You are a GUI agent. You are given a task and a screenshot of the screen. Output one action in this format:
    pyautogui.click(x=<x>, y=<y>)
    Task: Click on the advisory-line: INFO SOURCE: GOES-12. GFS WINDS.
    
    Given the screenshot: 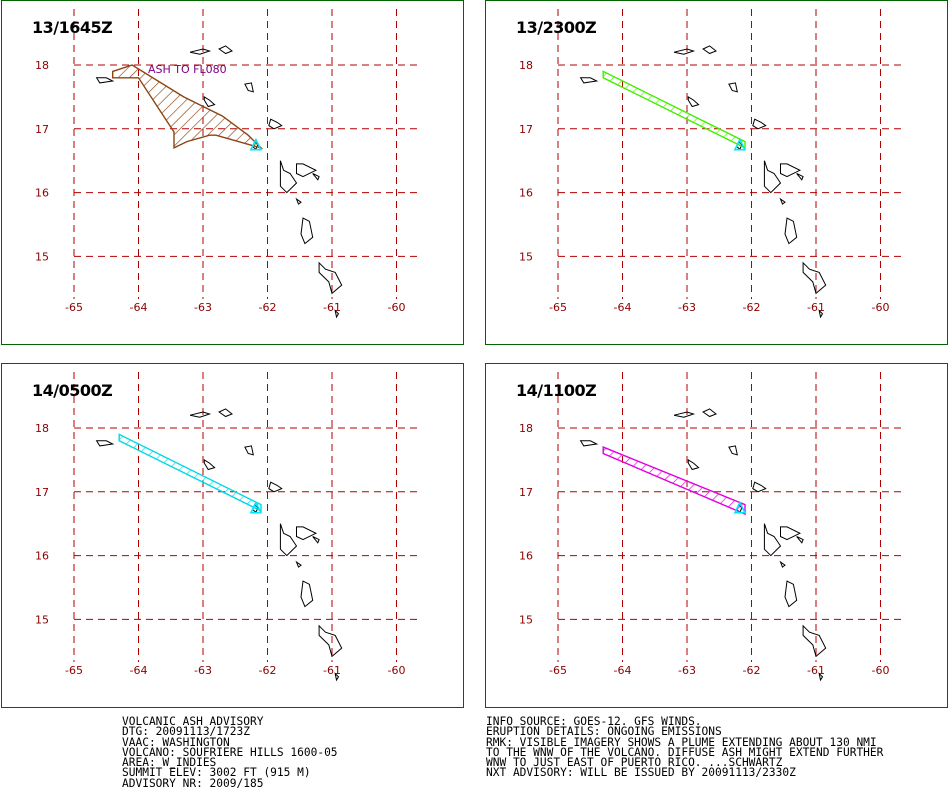 What is the action you would take?
    pyautogui.click(x=594, y=721)
    